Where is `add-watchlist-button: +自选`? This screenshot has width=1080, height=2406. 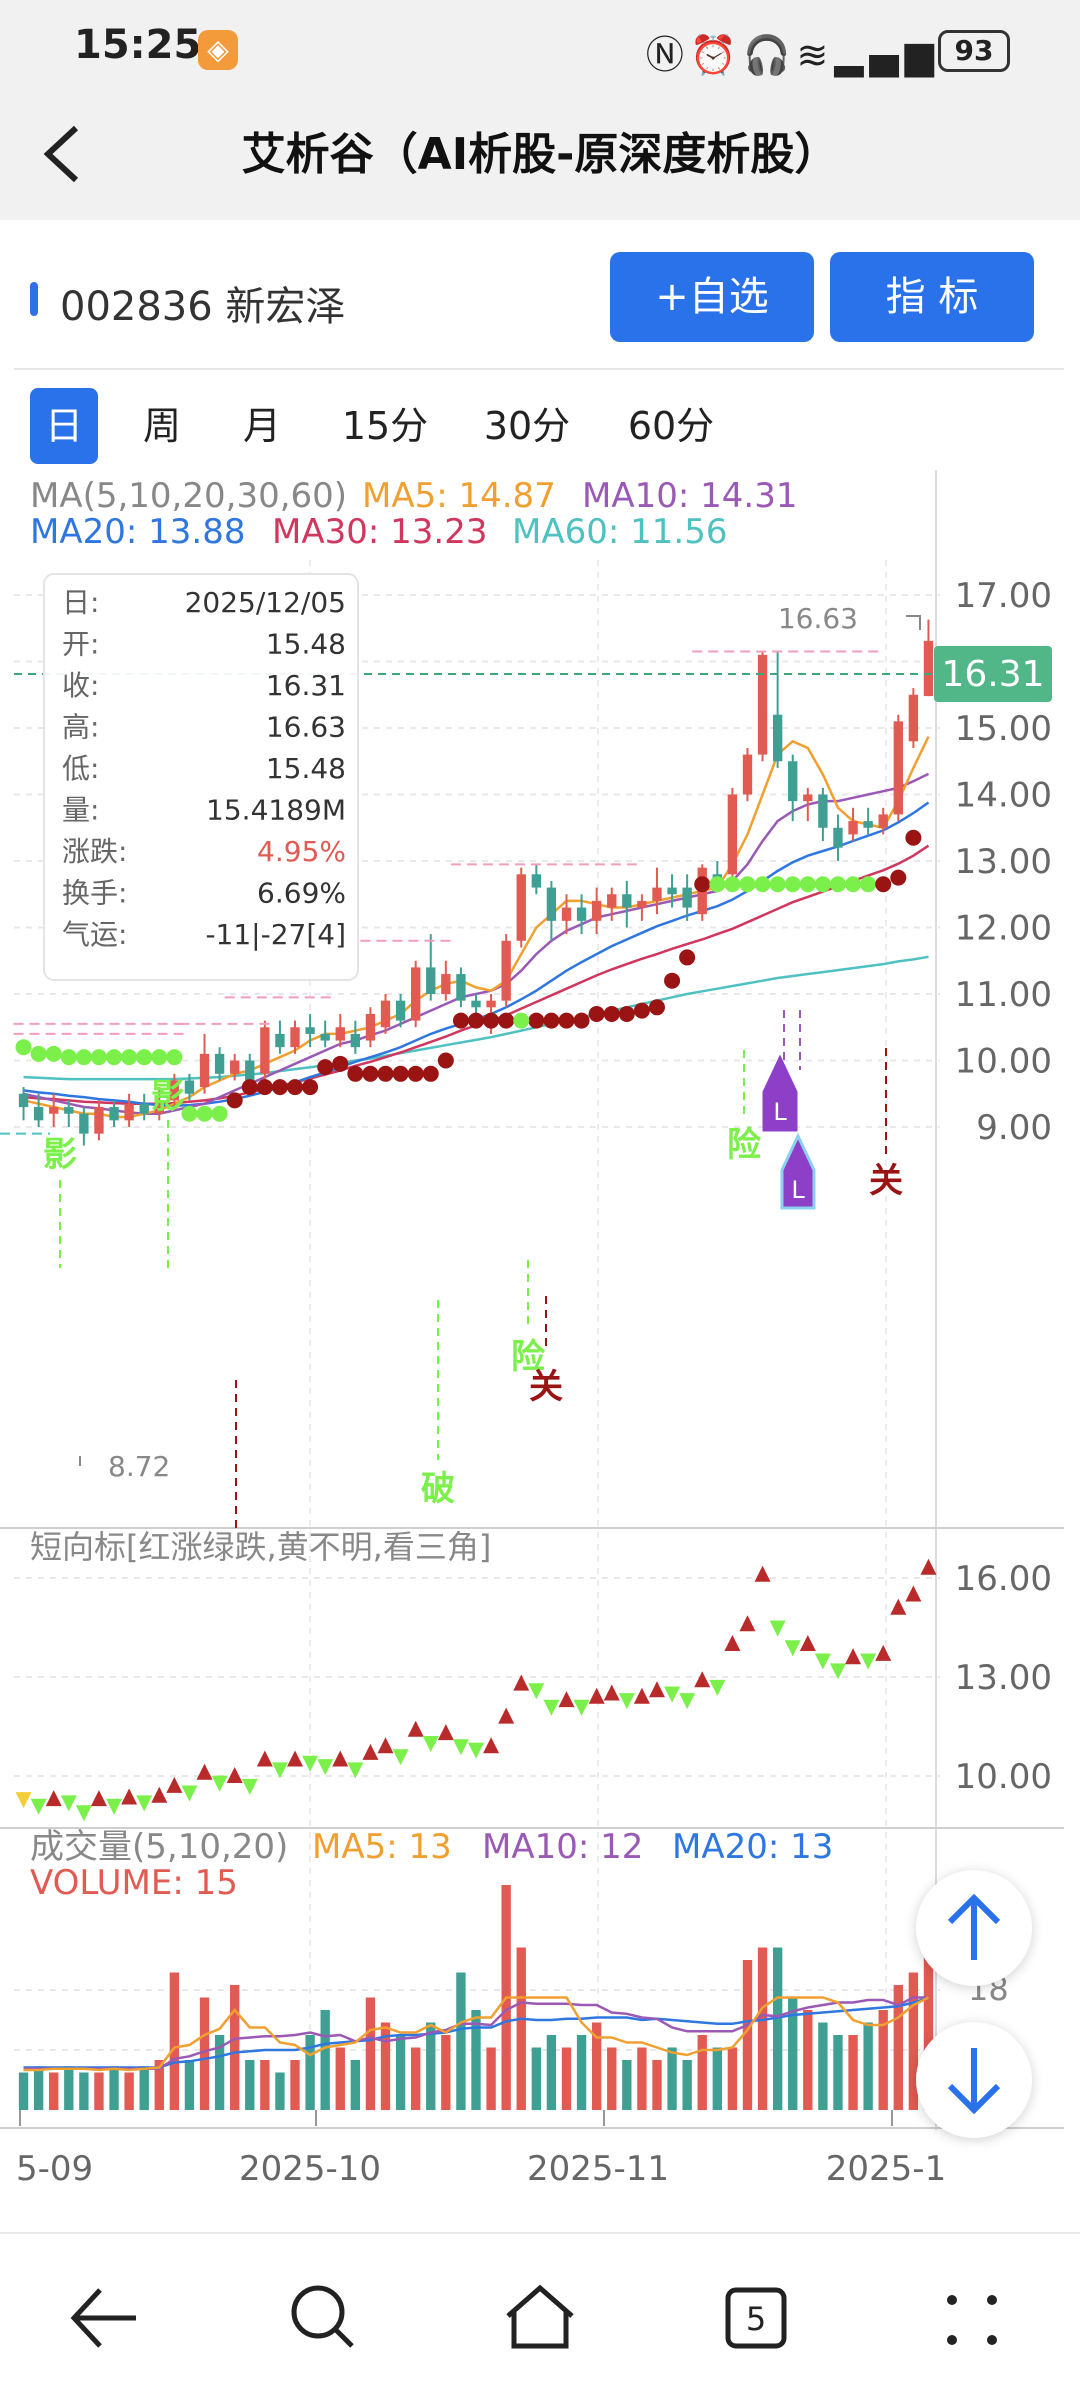
add-watchlist-button: +自选 is located at coordinates (712, 297).